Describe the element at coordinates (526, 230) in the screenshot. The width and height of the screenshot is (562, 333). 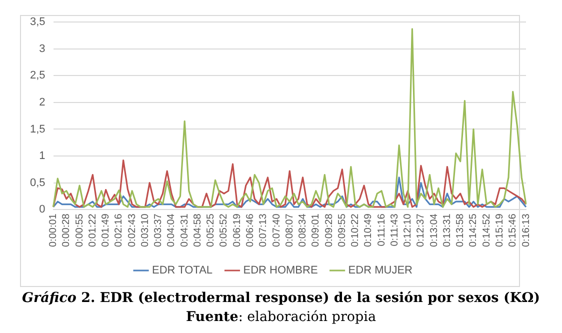
I see `x-tick-label: 0:16:13` at that location.